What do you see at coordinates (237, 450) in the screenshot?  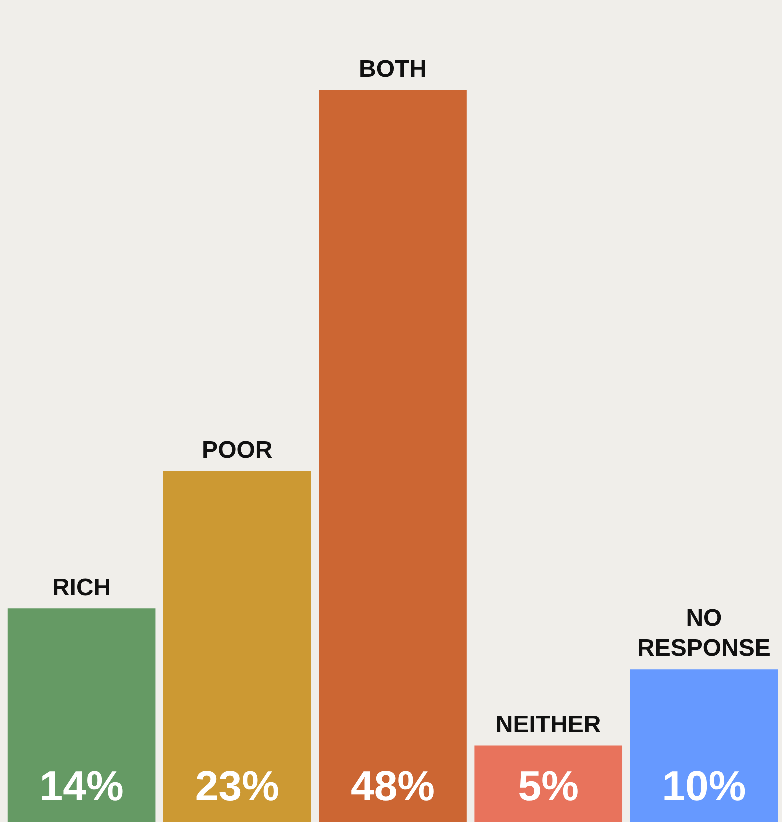 I see `x-tick-label: POOR` at bounding box center [237, 450].